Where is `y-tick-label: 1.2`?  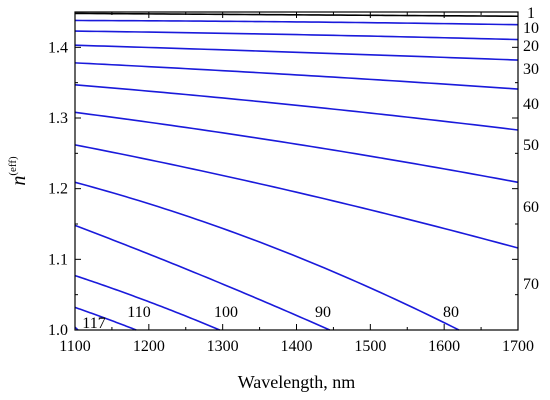
y-tick-label: 1.2 is located at coordinates (58, 189).